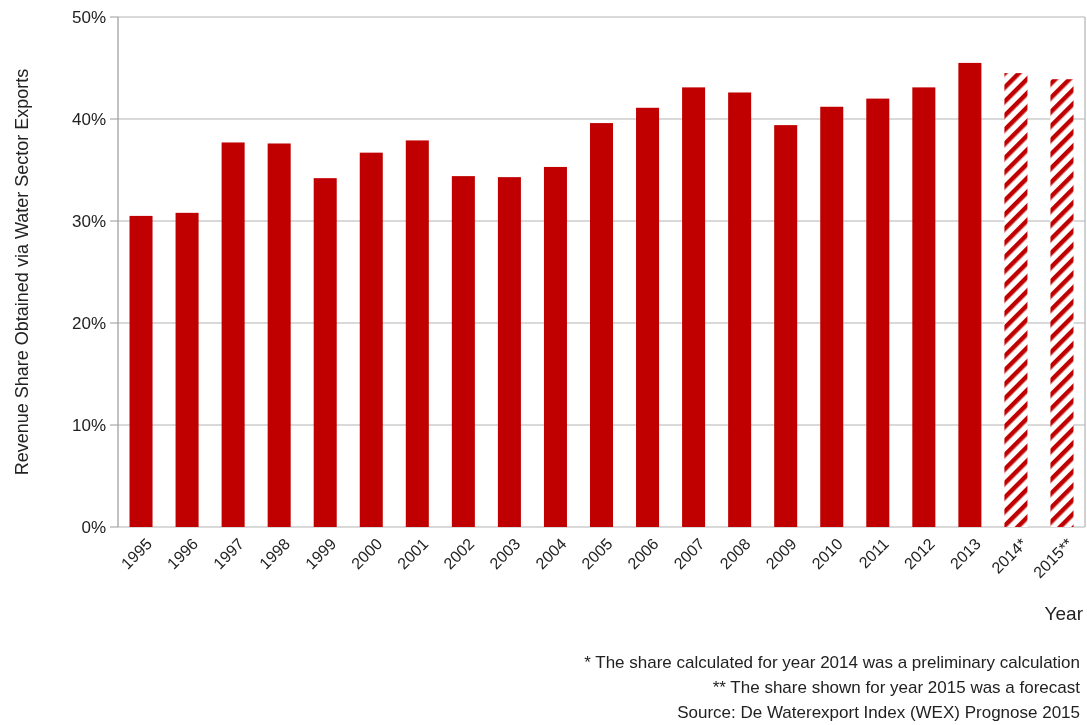  I want to click on y-tick-label: 20%, so click(88, 323).